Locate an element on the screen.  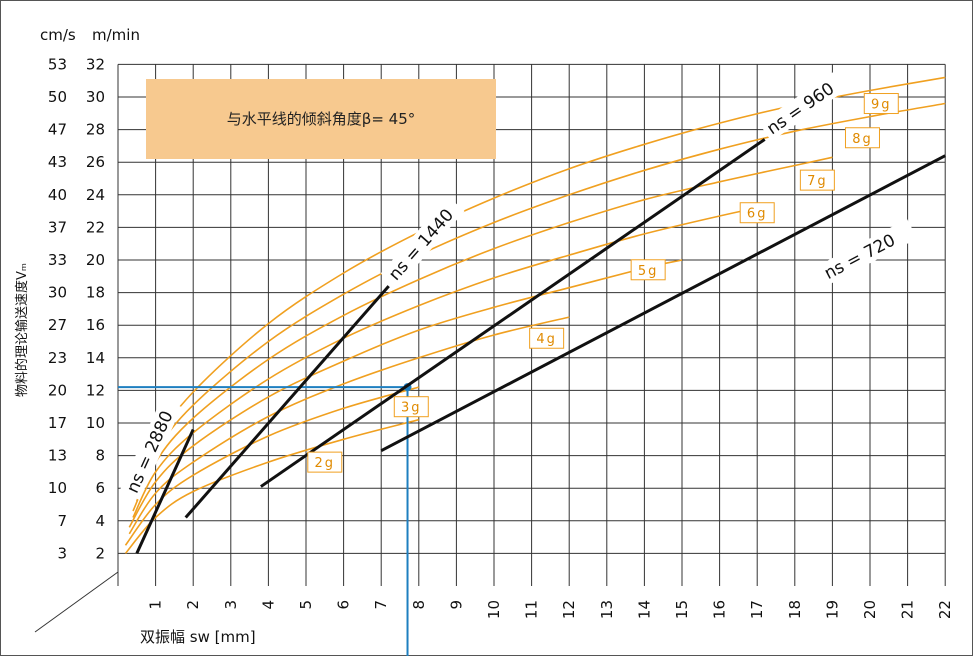
y-tick-label-m-per-min: 20 is located at coordinates (95, 260).